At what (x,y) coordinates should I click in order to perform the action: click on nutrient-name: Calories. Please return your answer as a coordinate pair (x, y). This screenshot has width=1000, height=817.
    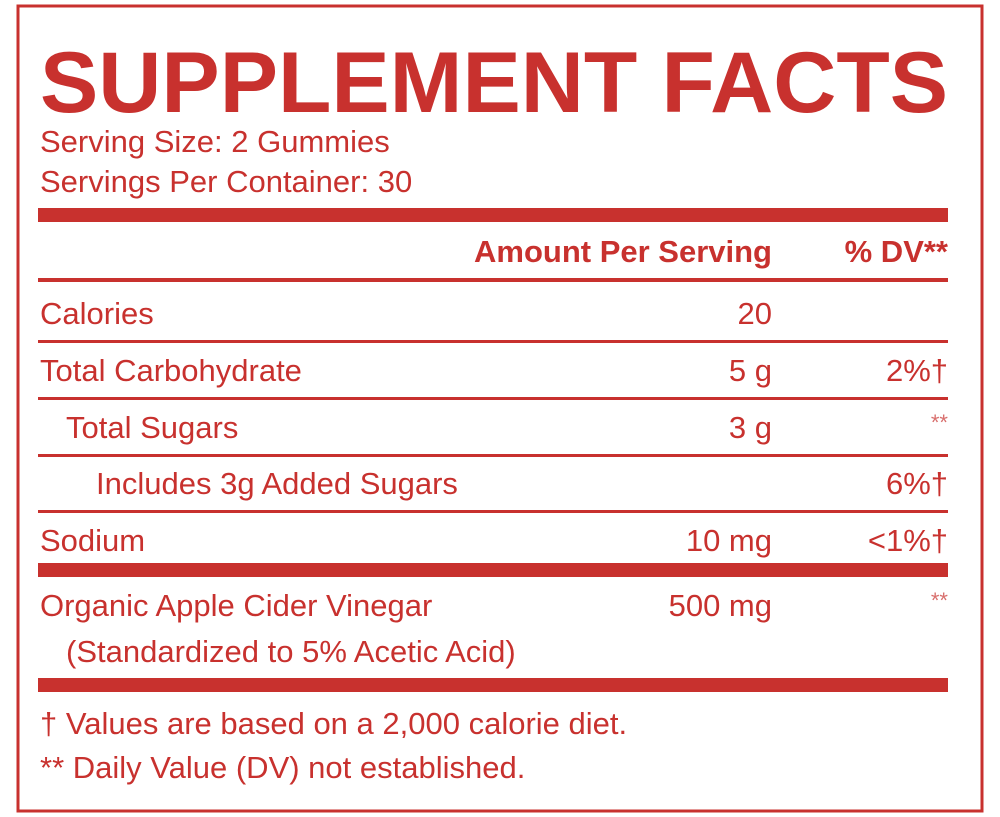
    Looking at the image, I should click on (97, 313).